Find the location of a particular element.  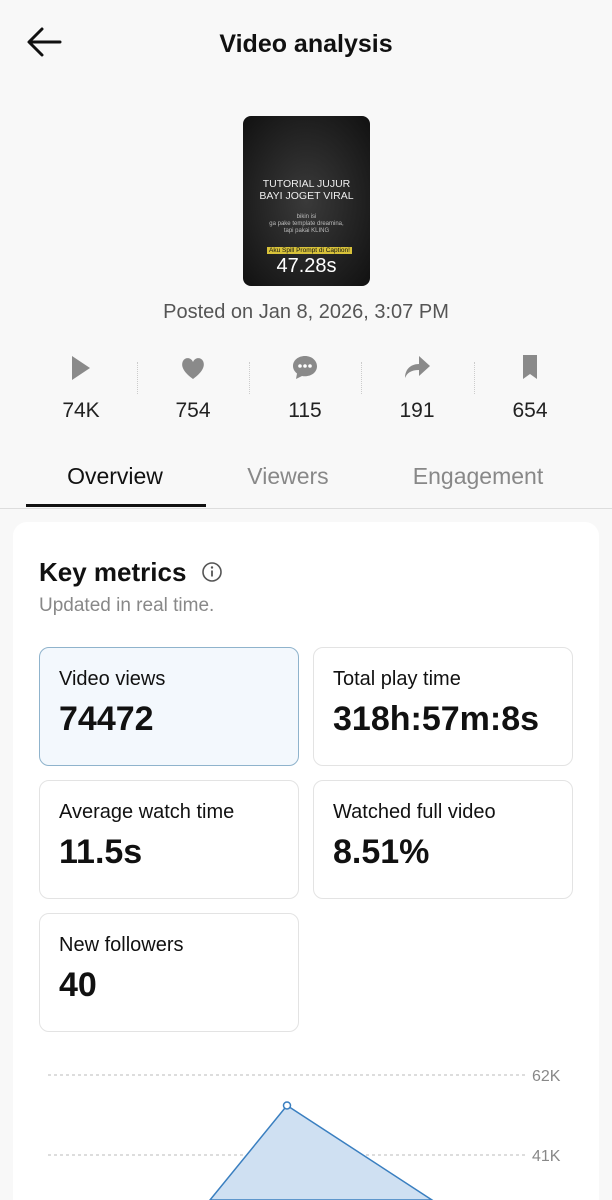

tab-indicator is located at coordinates (116, 505).